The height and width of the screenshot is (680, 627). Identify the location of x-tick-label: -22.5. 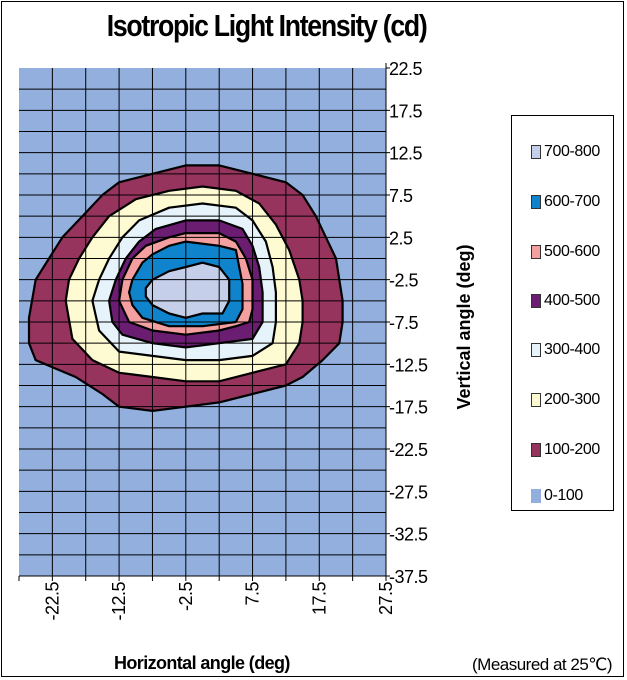
(52, 601).